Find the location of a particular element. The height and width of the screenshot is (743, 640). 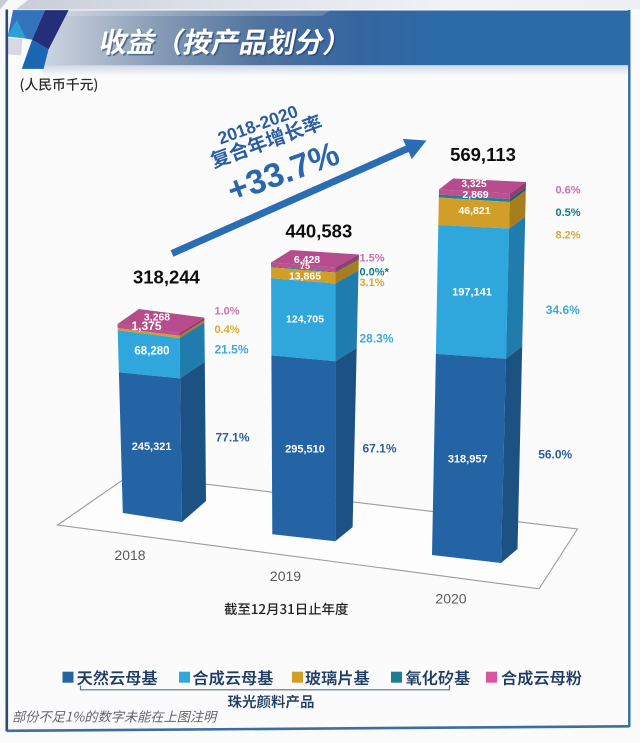

svg-text: 8.2% is located at coordinates (568, 236).